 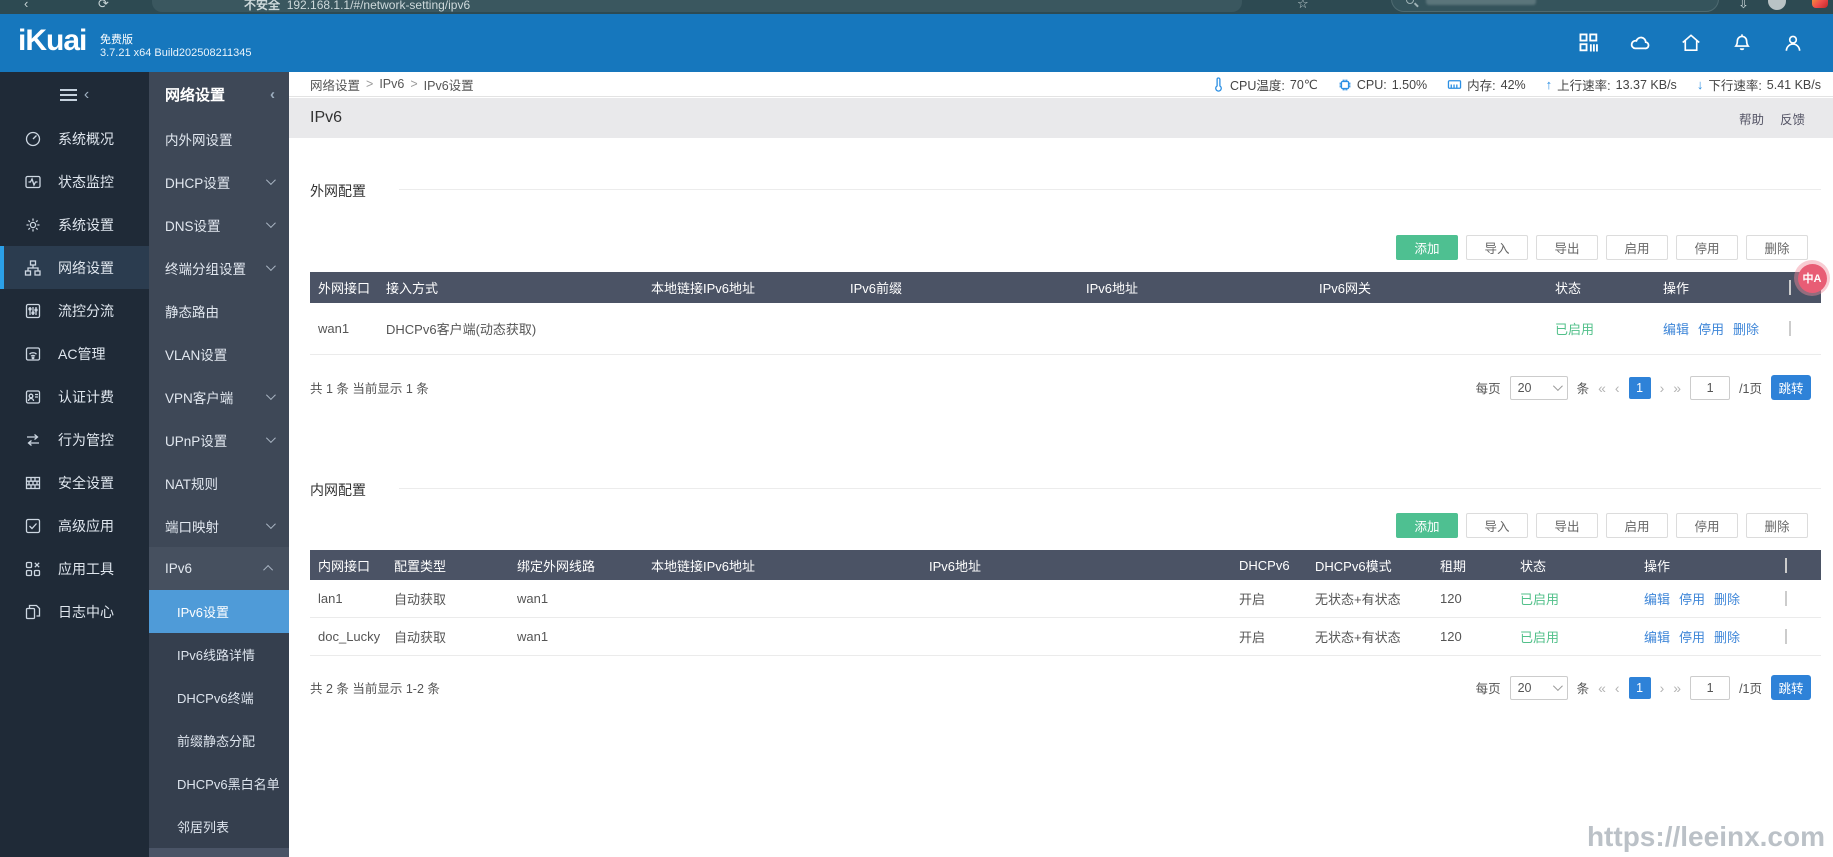 I want to click on sidebar-item-advanced-apps: 高级应用, so click(x=74, y=525).